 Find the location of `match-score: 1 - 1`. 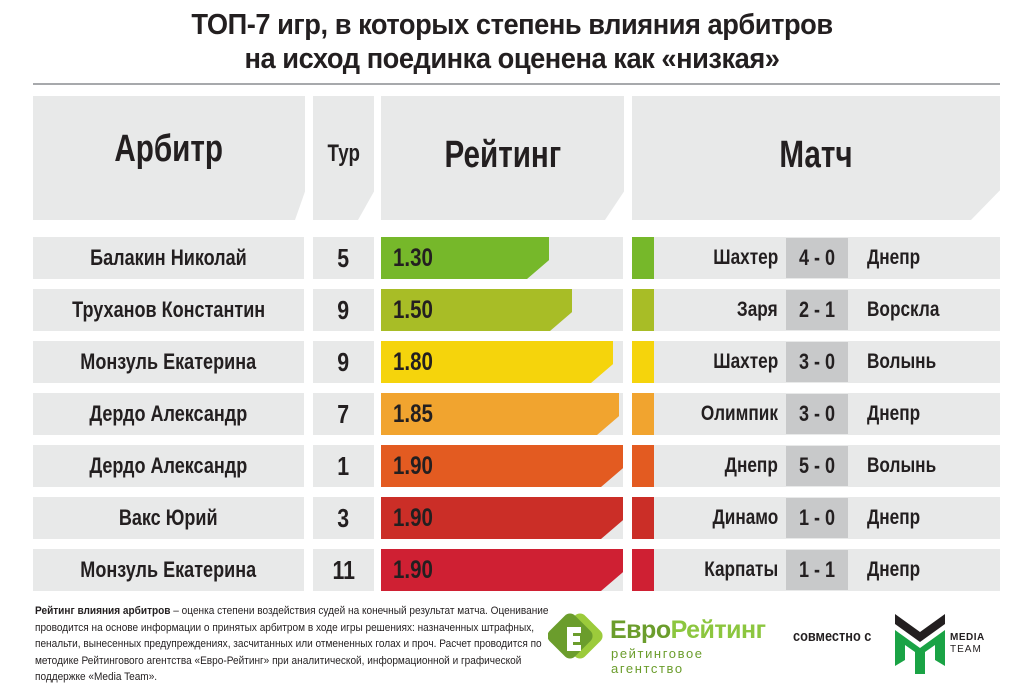

match-score: 1 - 1 is located at coordinates (817, 570).